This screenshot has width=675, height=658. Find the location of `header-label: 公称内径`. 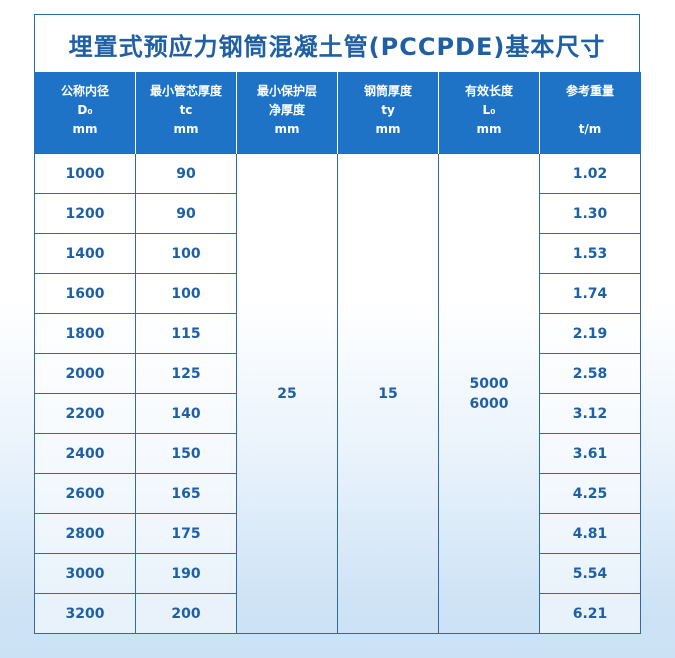

header-label: 公称内径 is located at coordinates (84, 91).